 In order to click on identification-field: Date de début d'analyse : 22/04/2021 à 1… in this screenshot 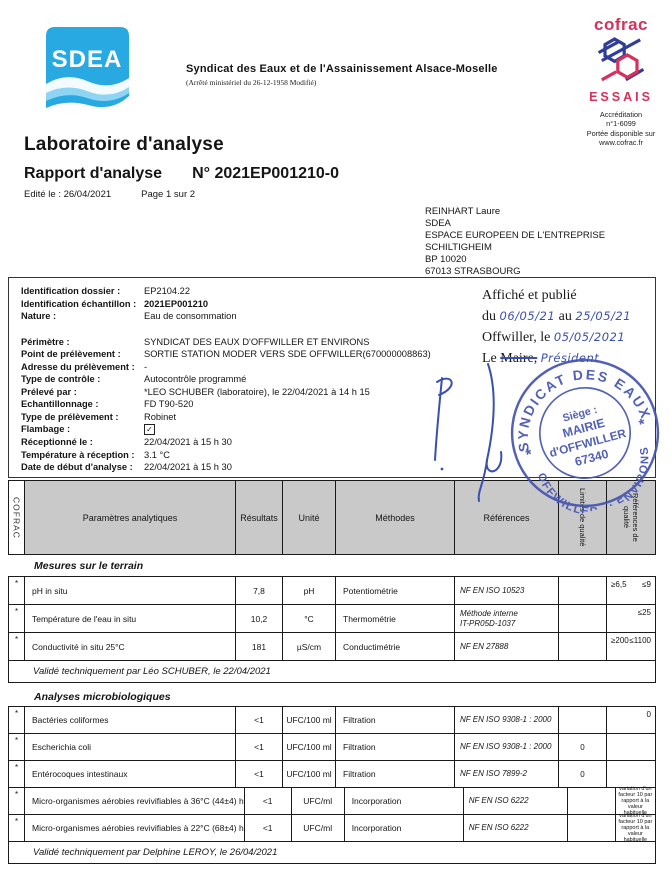, I will do `click(338, 467)`.